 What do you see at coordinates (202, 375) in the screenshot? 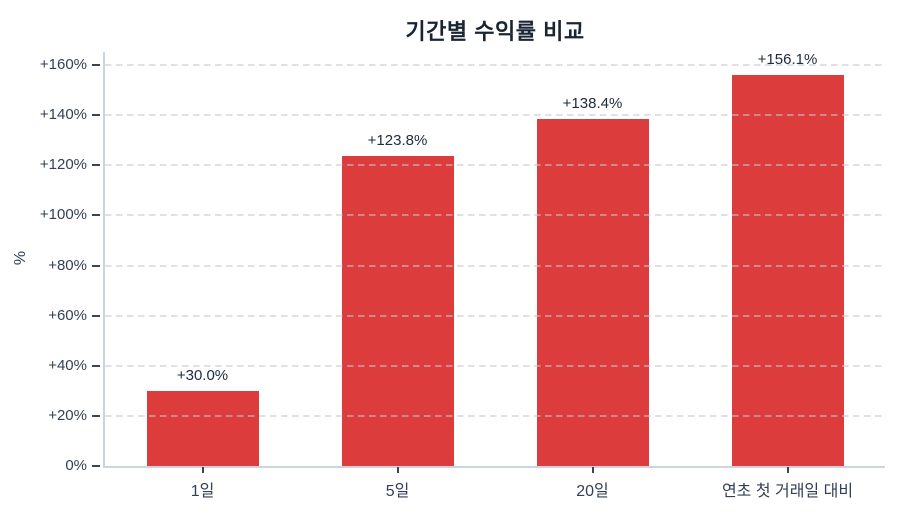
I see `bar-value-label: +30.0%` at bounding box center [202, 375].